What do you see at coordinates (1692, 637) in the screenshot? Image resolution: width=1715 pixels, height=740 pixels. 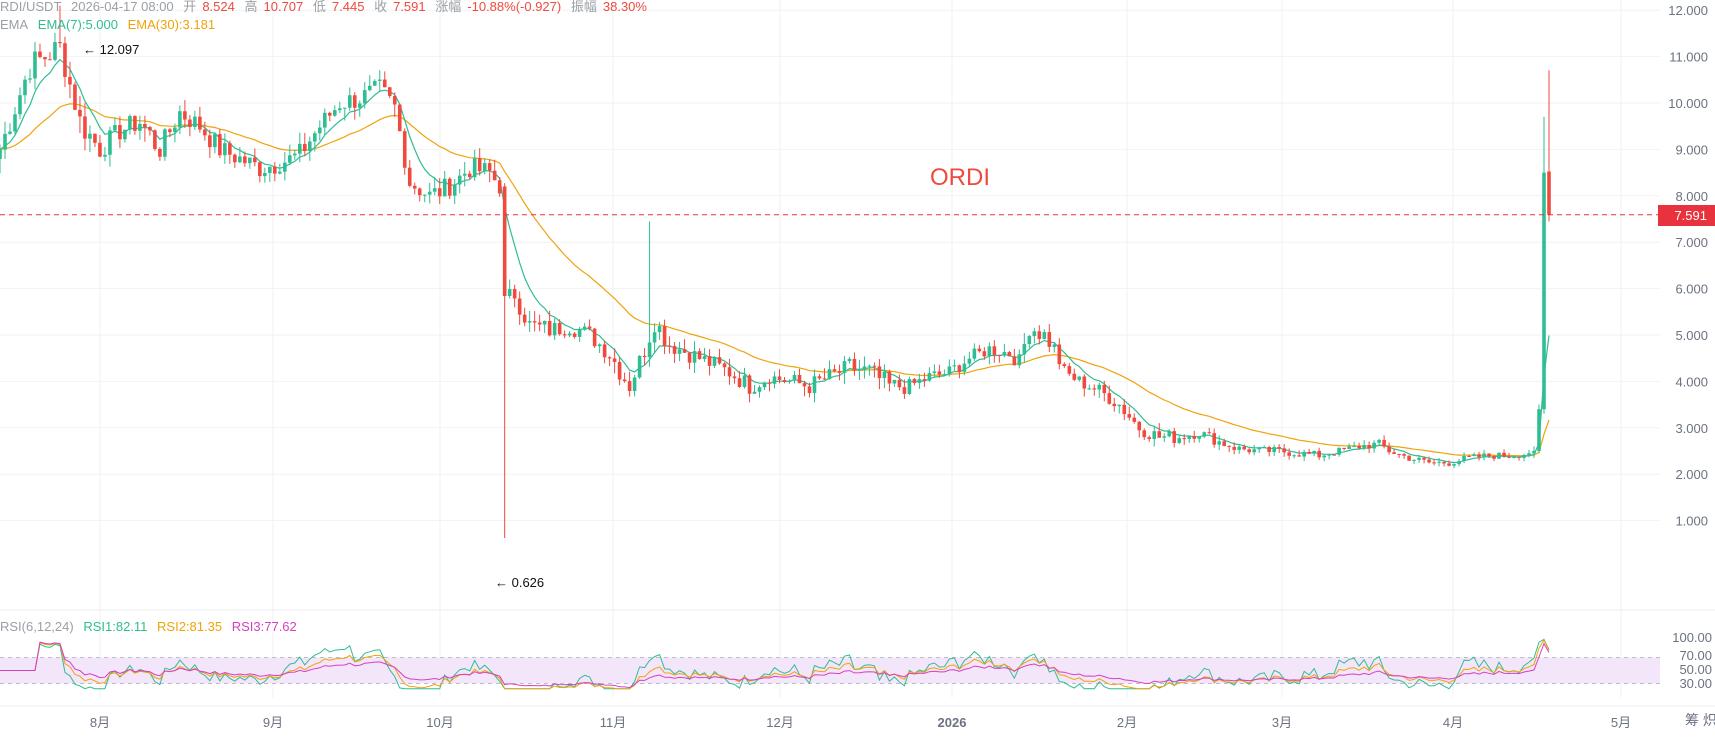 I see `rsi-tick-label: 100.00` at bounding box center [1692, 637].